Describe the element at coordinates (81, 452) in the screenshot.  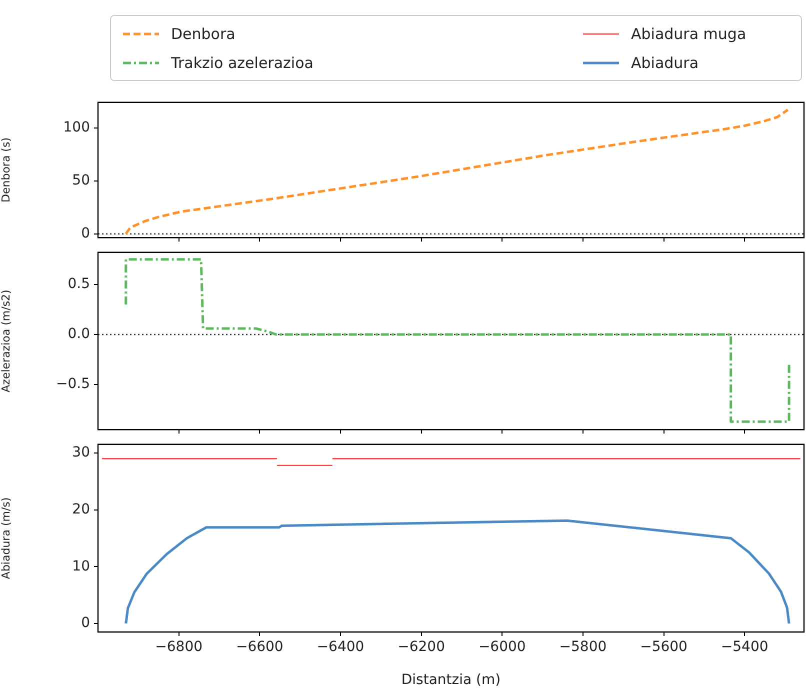
I see `y-tick-label: 30` at that location.